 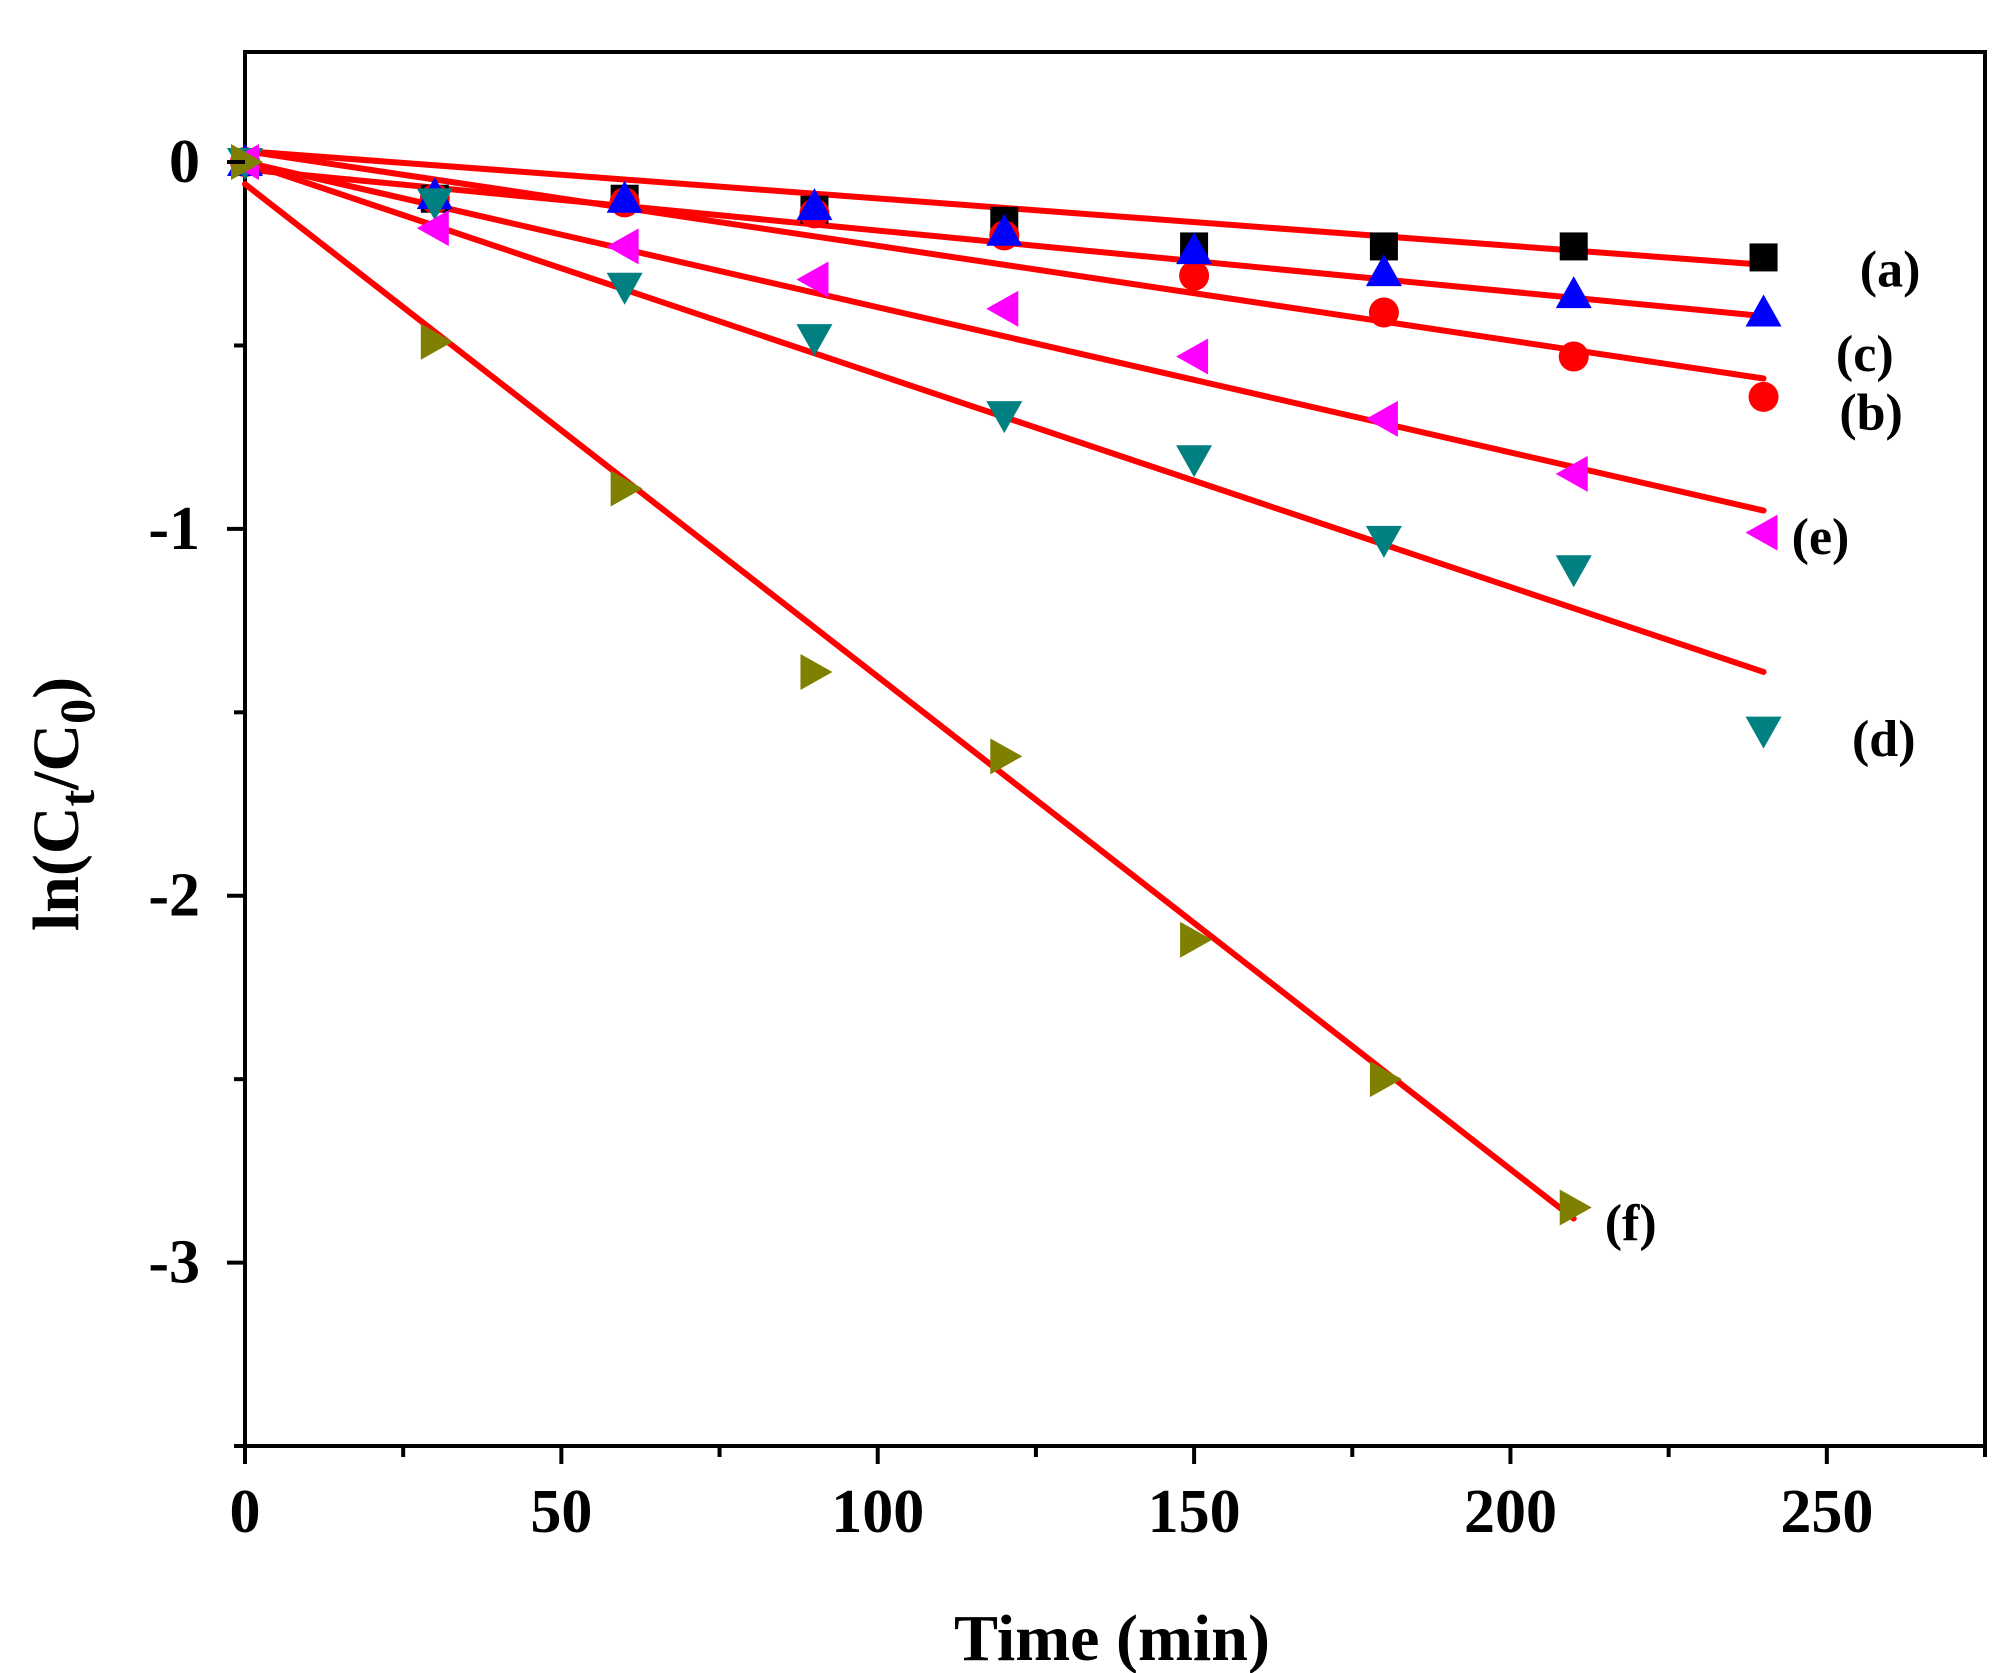 I want to click on x-tick-label: 50, so click(x=561, y=1512).